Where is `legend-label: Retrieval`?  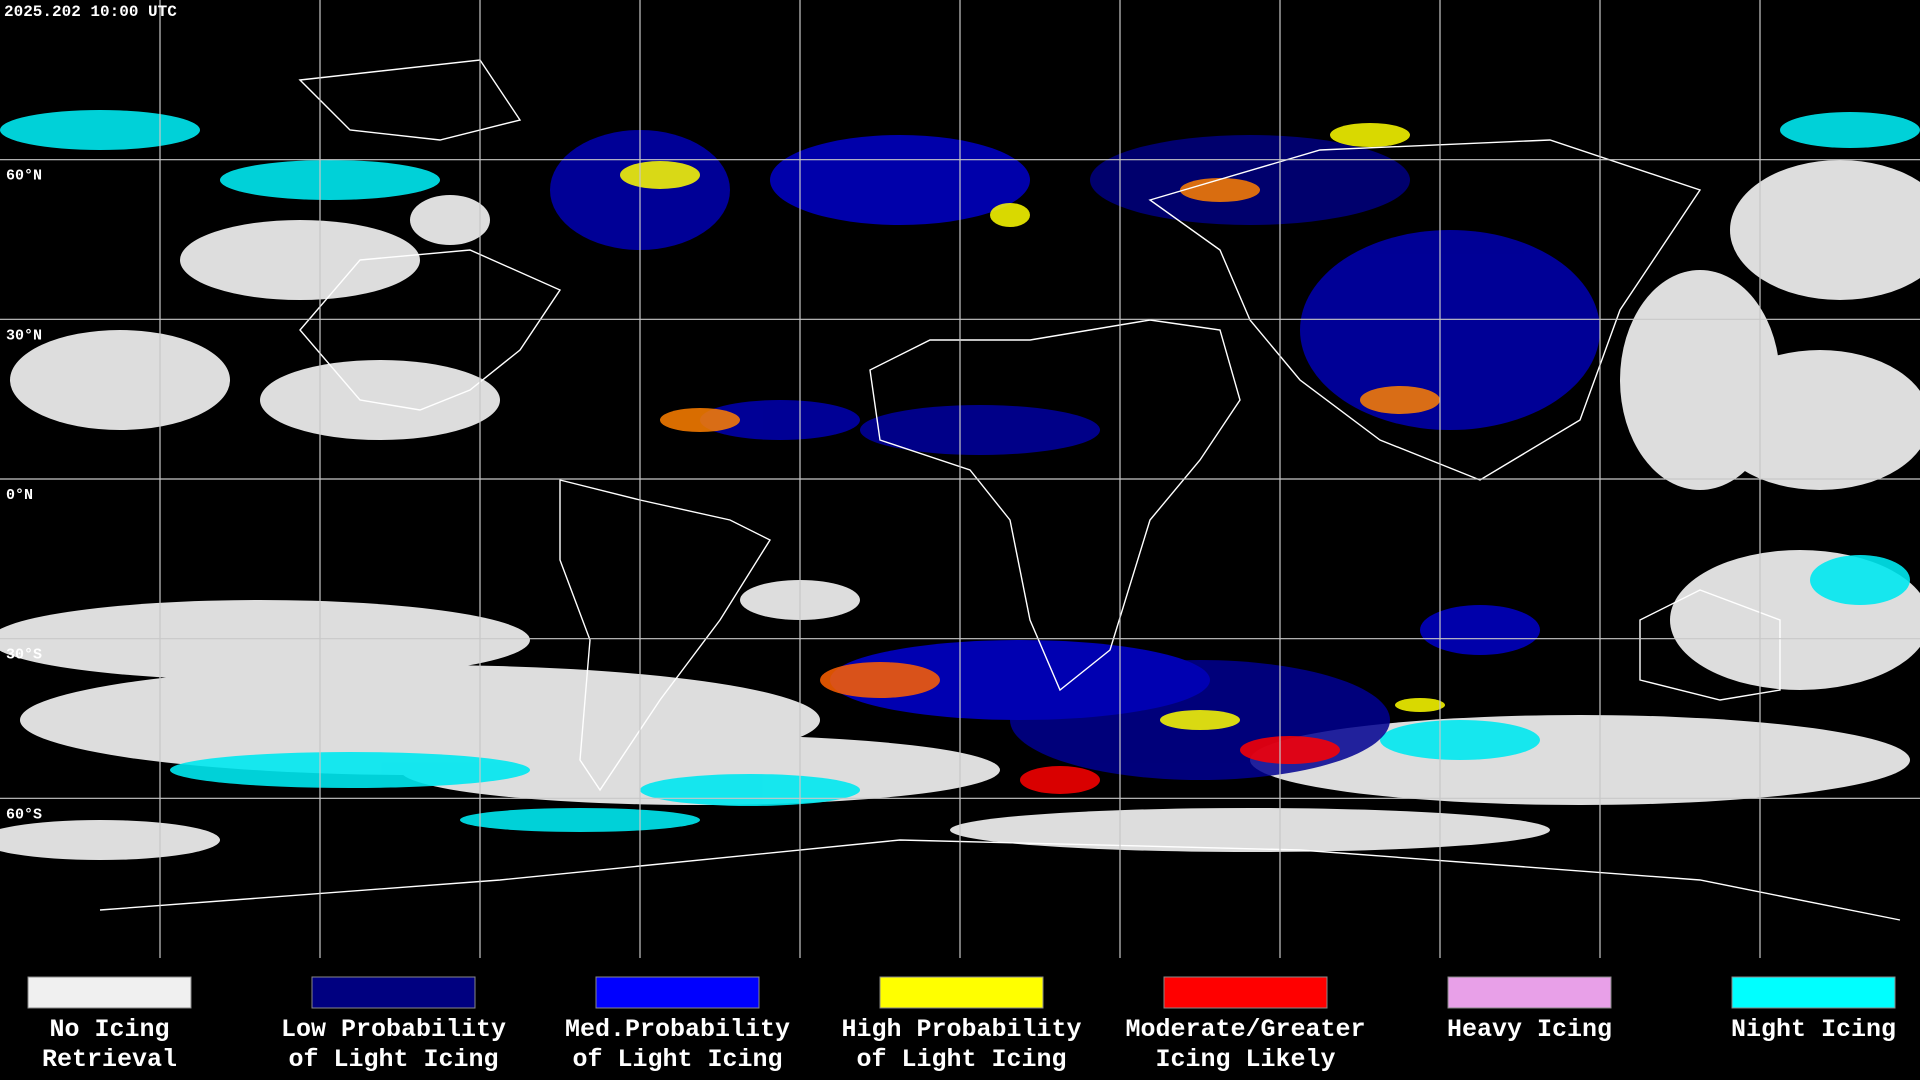
legend-label: Retrieval is located at coordinates (109, 1059).